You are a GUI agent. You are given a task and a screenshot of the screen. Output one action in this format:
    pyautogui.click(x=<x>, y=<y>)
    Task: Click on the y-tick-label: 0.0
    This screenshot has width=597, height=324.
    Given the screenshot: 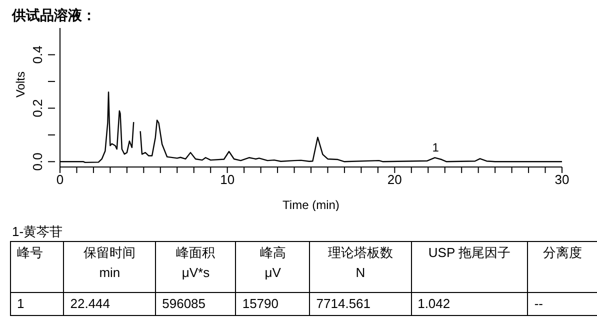 What is the action you would take?
    pyautogui.click(x=37, y=161)
    